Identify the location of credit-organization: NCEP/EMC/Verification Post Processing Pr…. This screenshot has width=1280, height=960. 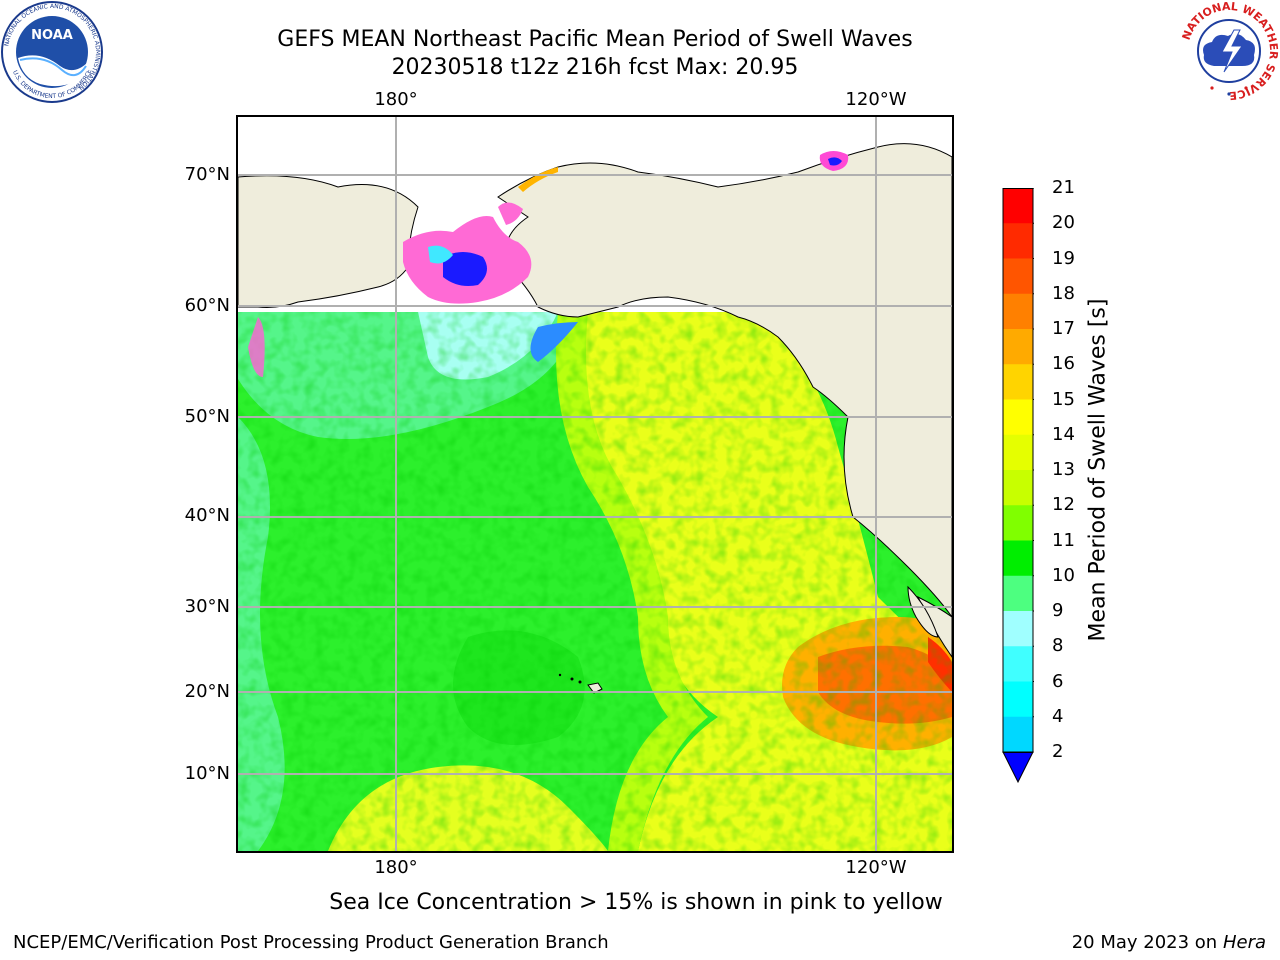
(311, 942).